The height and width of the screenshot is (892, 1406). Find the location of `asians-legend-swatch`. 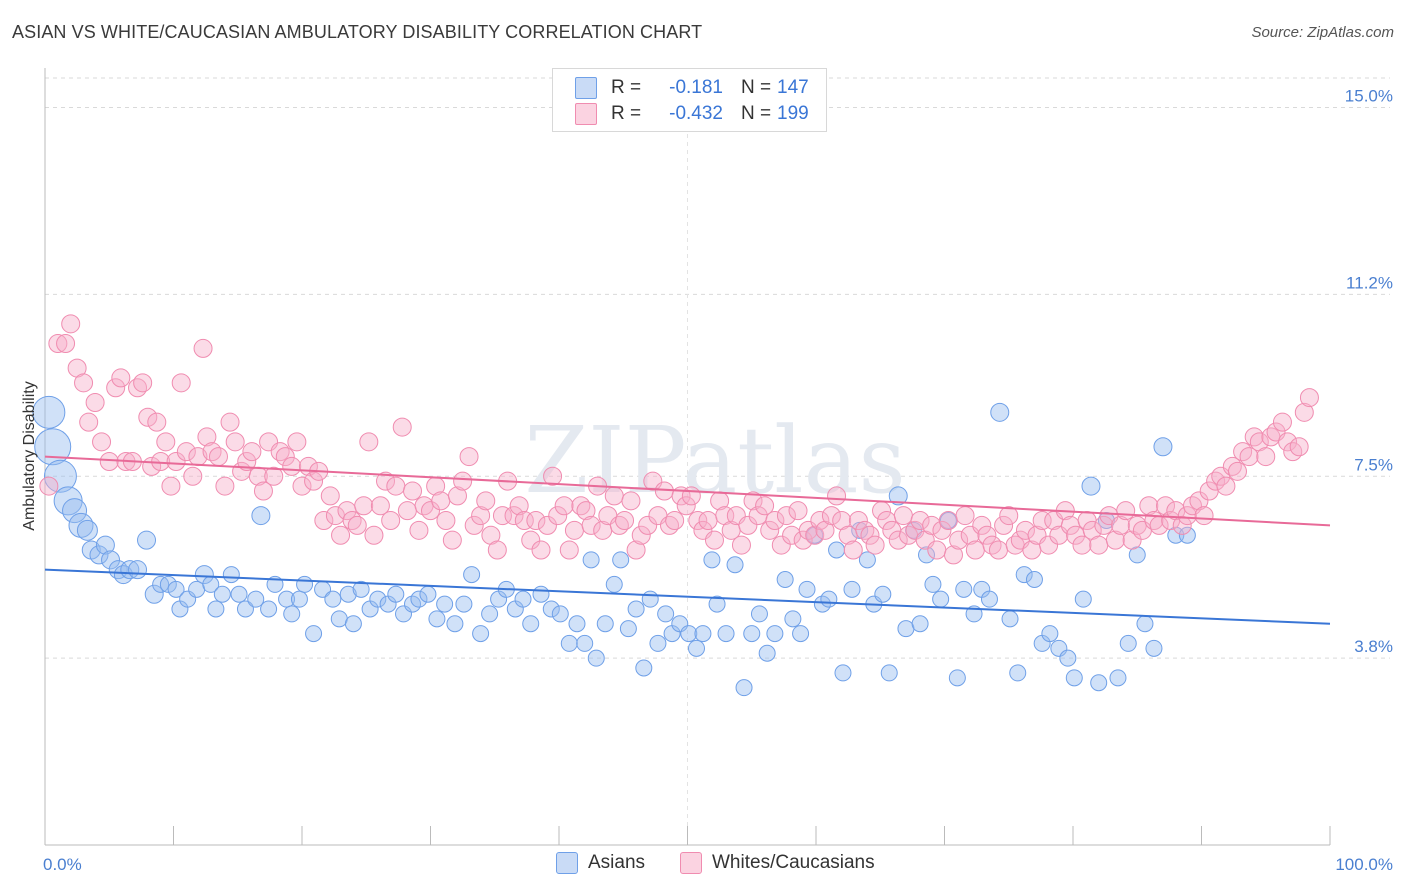

asians-legend-swatch is located at coordinates (567, 863).